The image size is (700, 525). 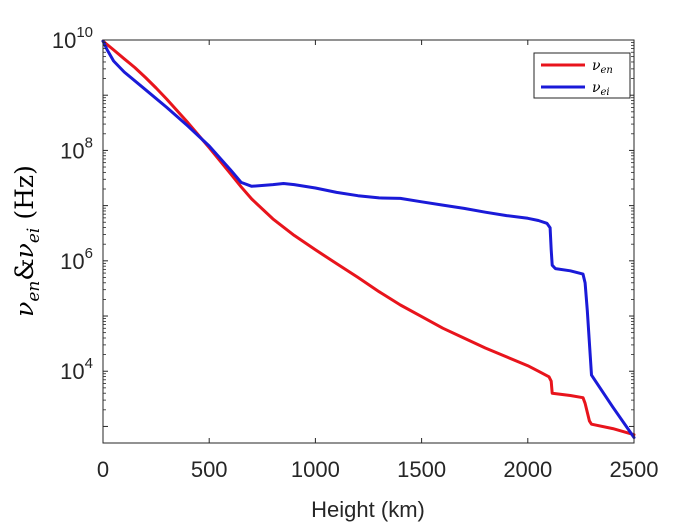 What do you see at coordinates (24, 269) in the screenshot?
I see `y-label-amp: &` at bounding box center [24, 269].